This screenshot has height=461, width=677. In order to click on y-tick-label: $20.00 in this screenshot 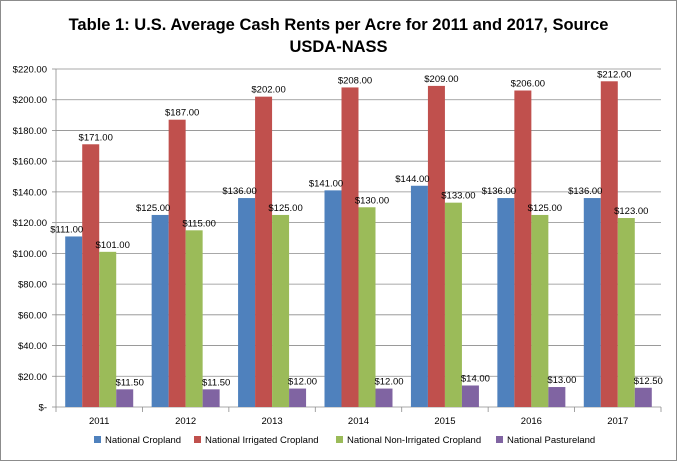, I will do `click(32, 377)`.